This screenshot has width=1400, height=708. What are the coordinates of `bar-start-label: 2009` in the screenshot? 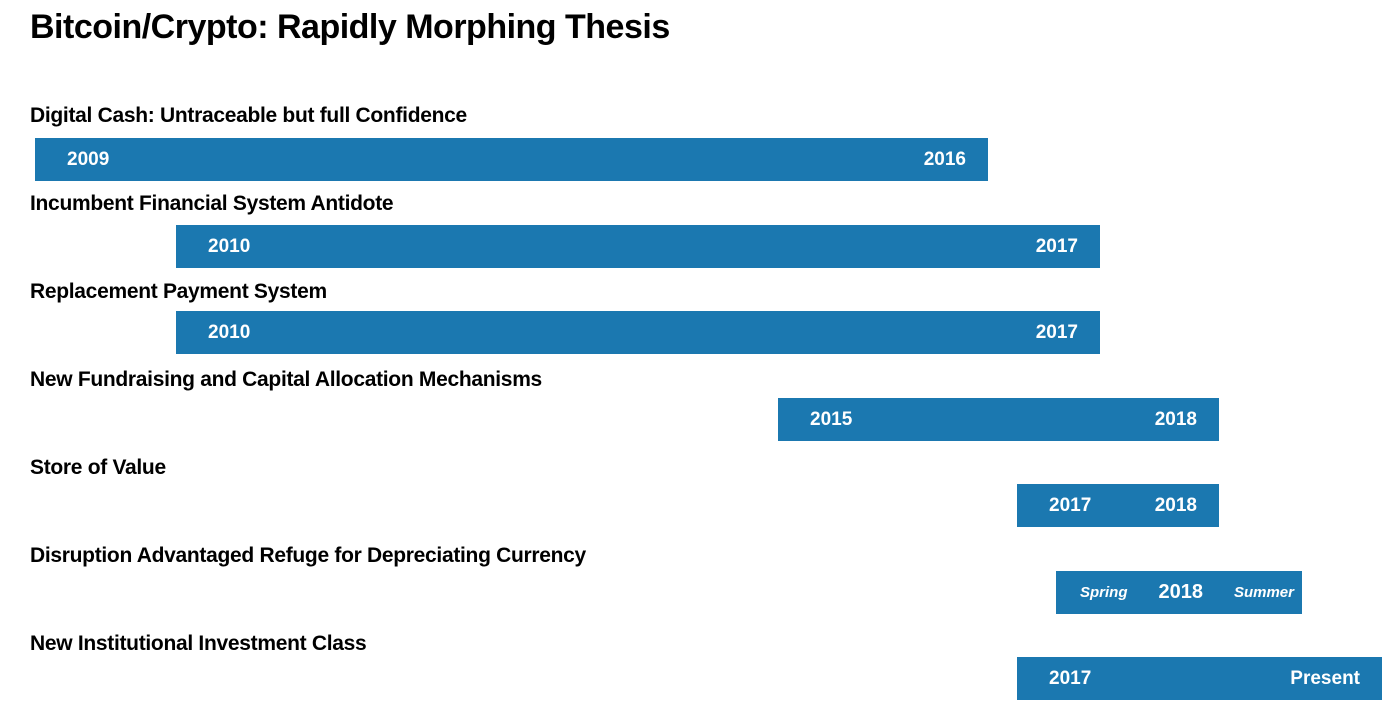 It's located at (88, 159).